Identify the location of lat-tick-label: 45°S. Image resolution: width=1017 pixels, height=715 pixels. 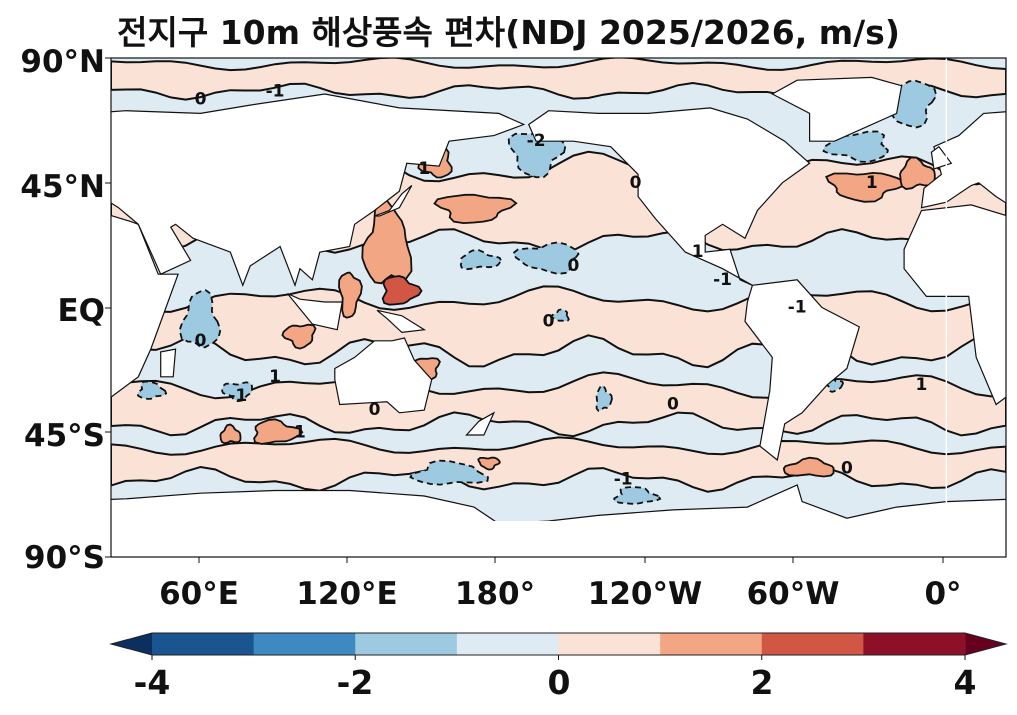
(64, 436).